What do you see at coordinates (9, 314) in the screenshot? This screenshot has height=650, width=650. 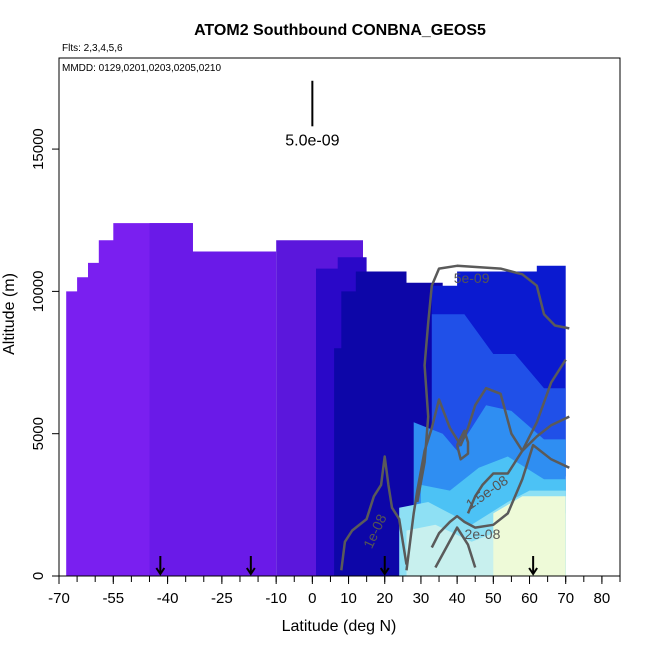 I see `y-axis-label: Altitude (m)` at bounding box center [9, 314].